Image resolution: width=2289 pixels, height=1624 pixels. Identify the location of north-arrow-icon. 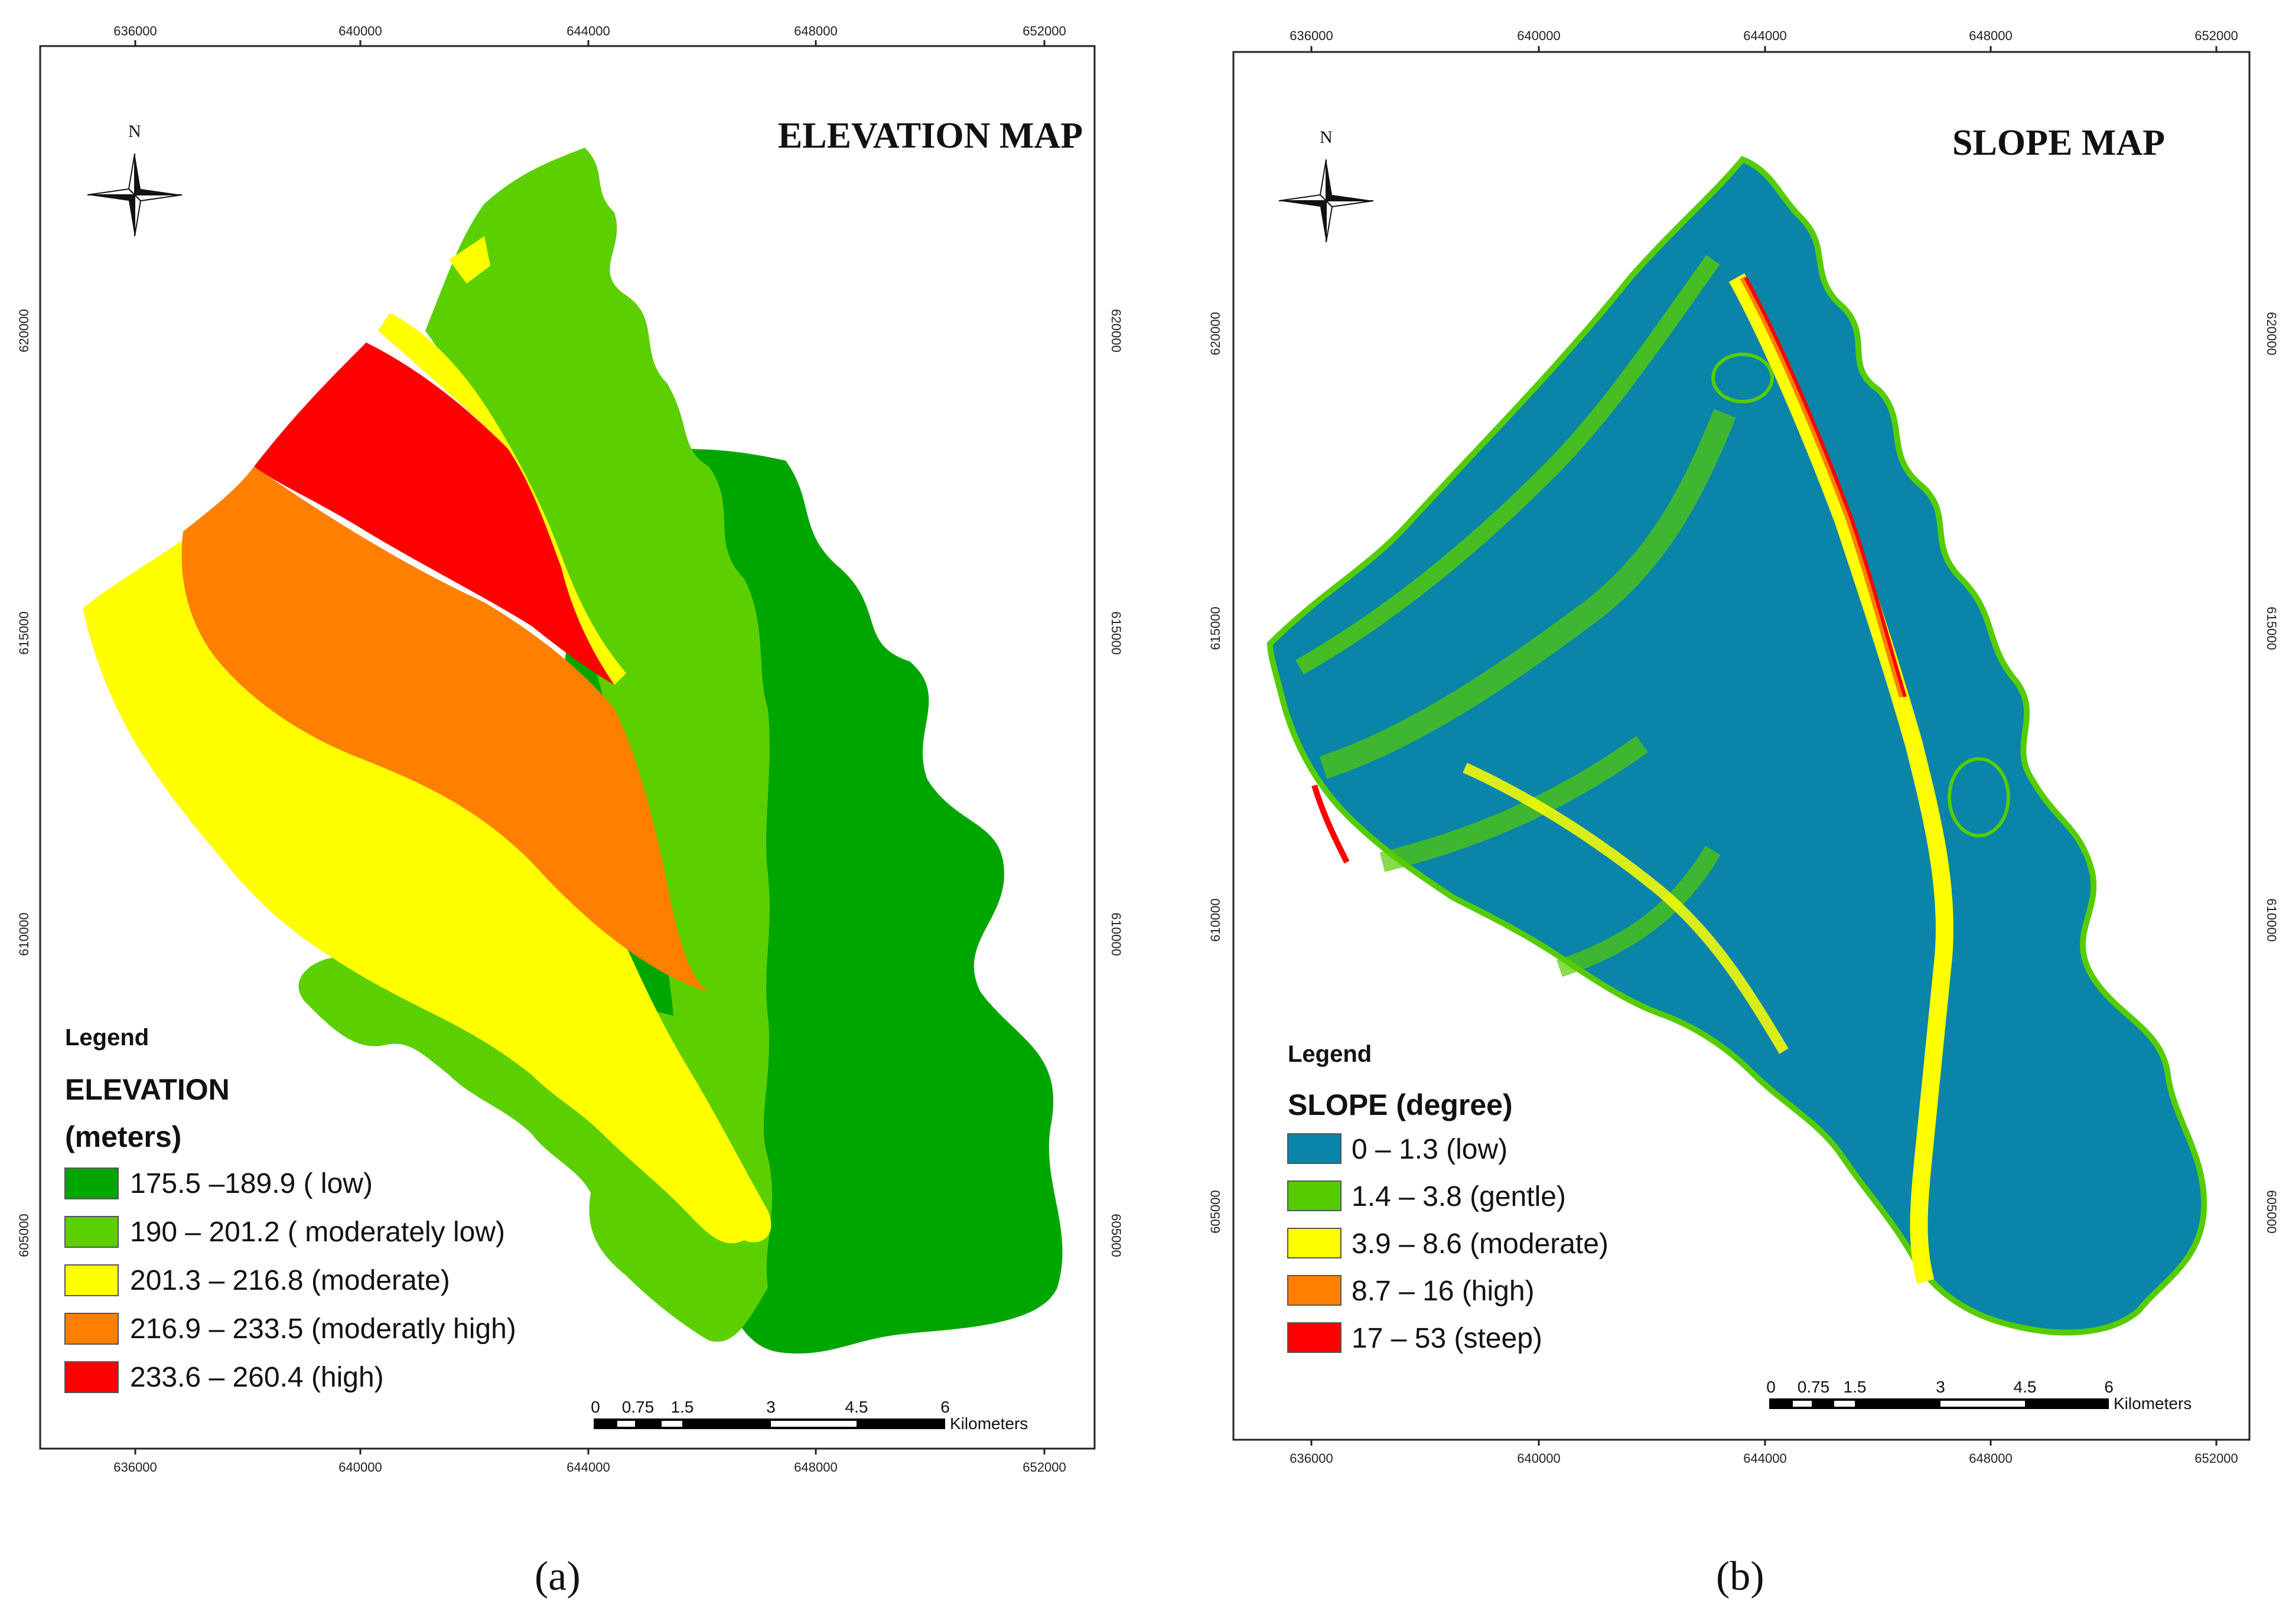
(1326, 201).